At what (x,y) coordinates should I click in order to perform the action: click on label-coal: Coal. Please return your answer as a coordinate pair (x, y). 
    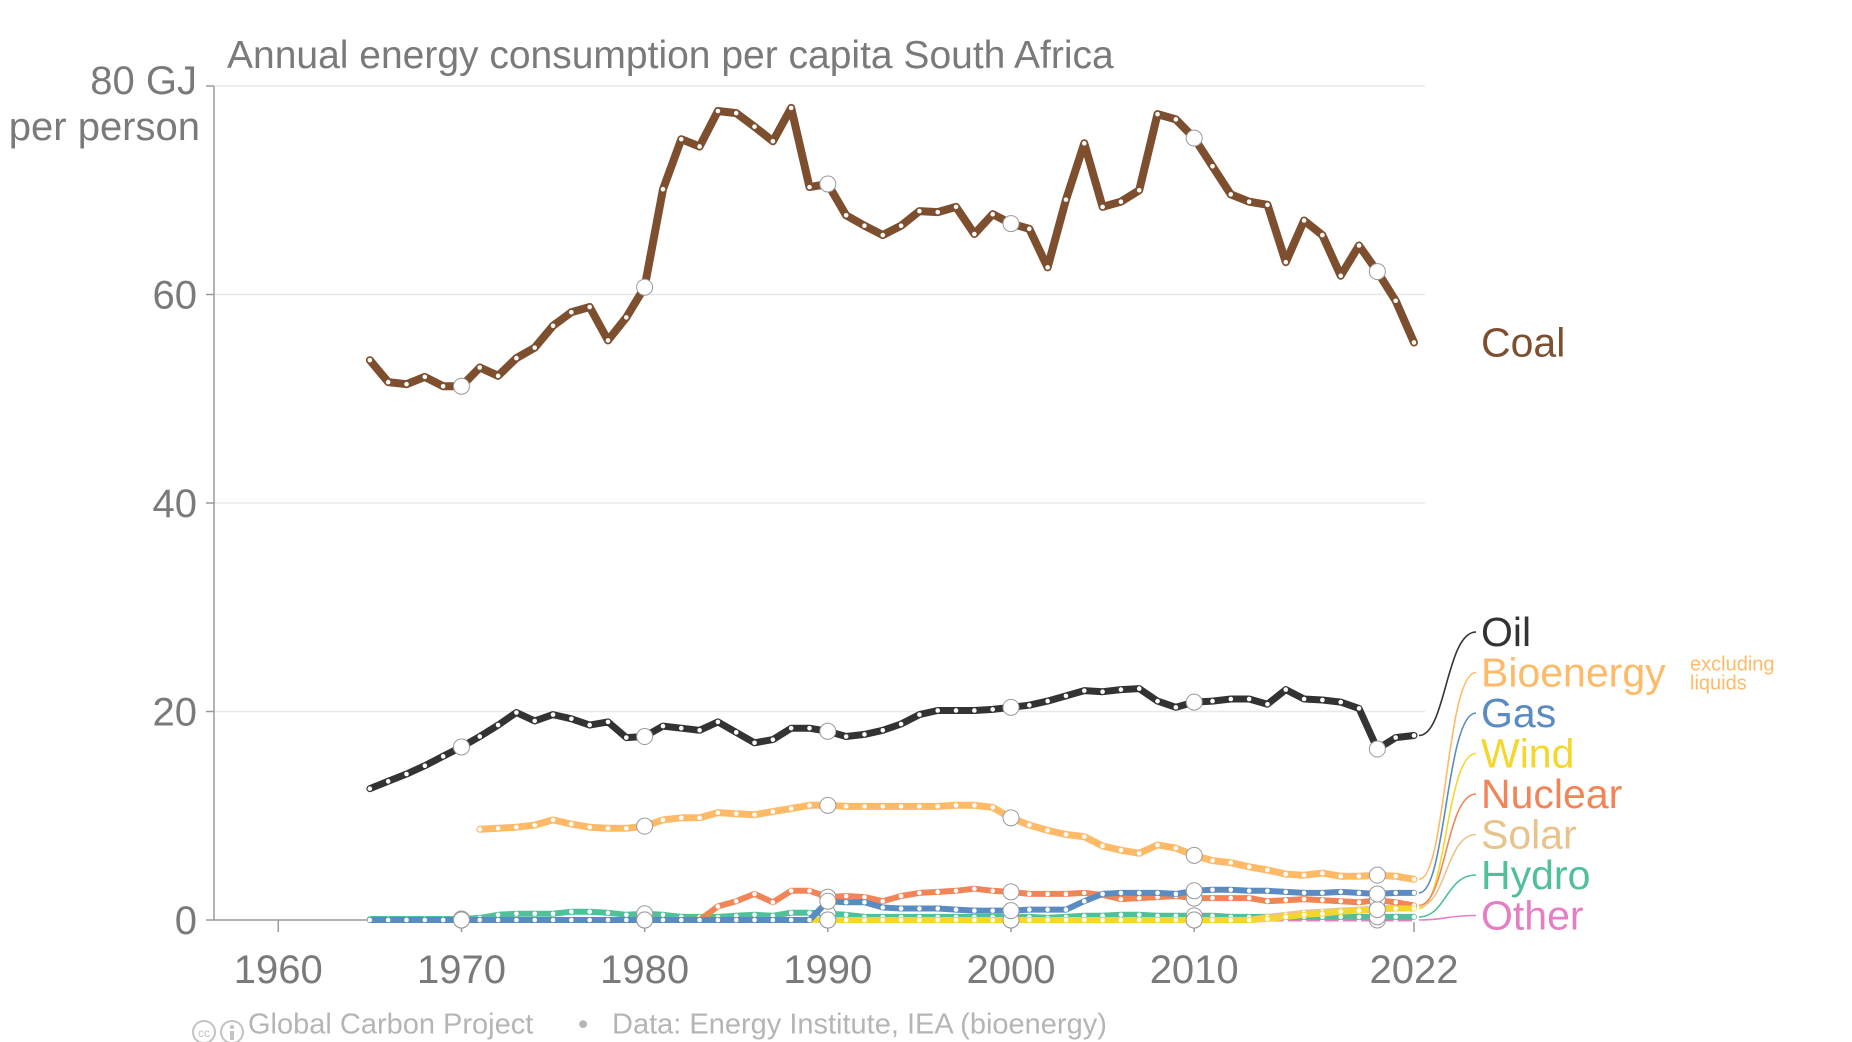
    Looking at the image, I should click on (1523, 342).